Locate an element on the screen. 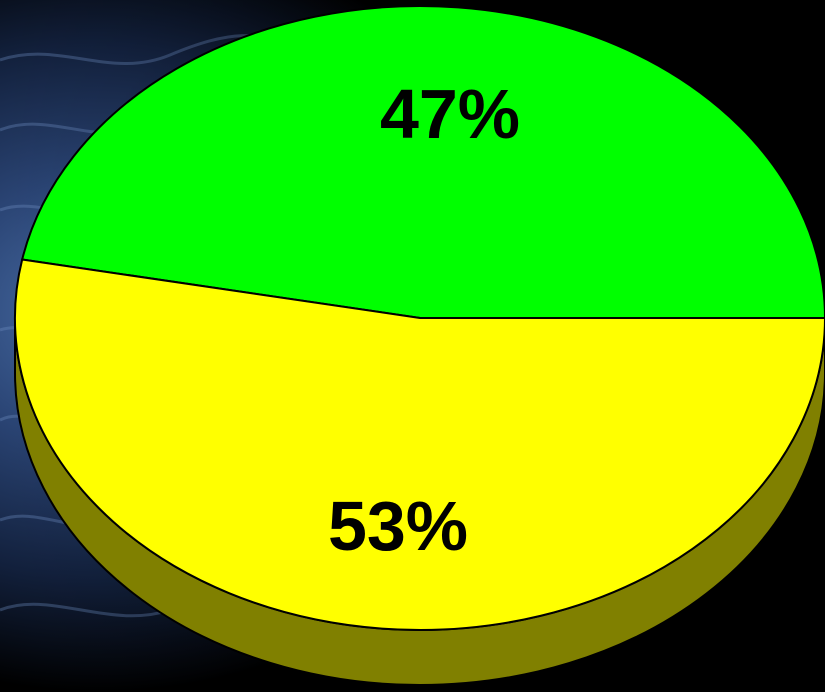 The image size is (825, 692). slice-label-yellow: 53% is located at coordinates (398, 526).